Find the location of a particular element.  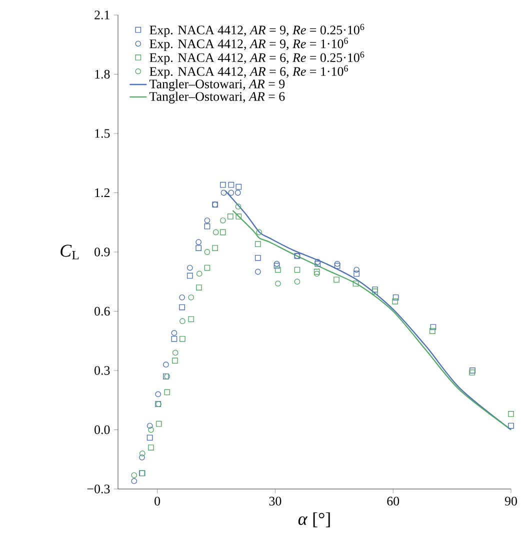

y-tick-label: 1.8 is located at coordinates (102, 74).